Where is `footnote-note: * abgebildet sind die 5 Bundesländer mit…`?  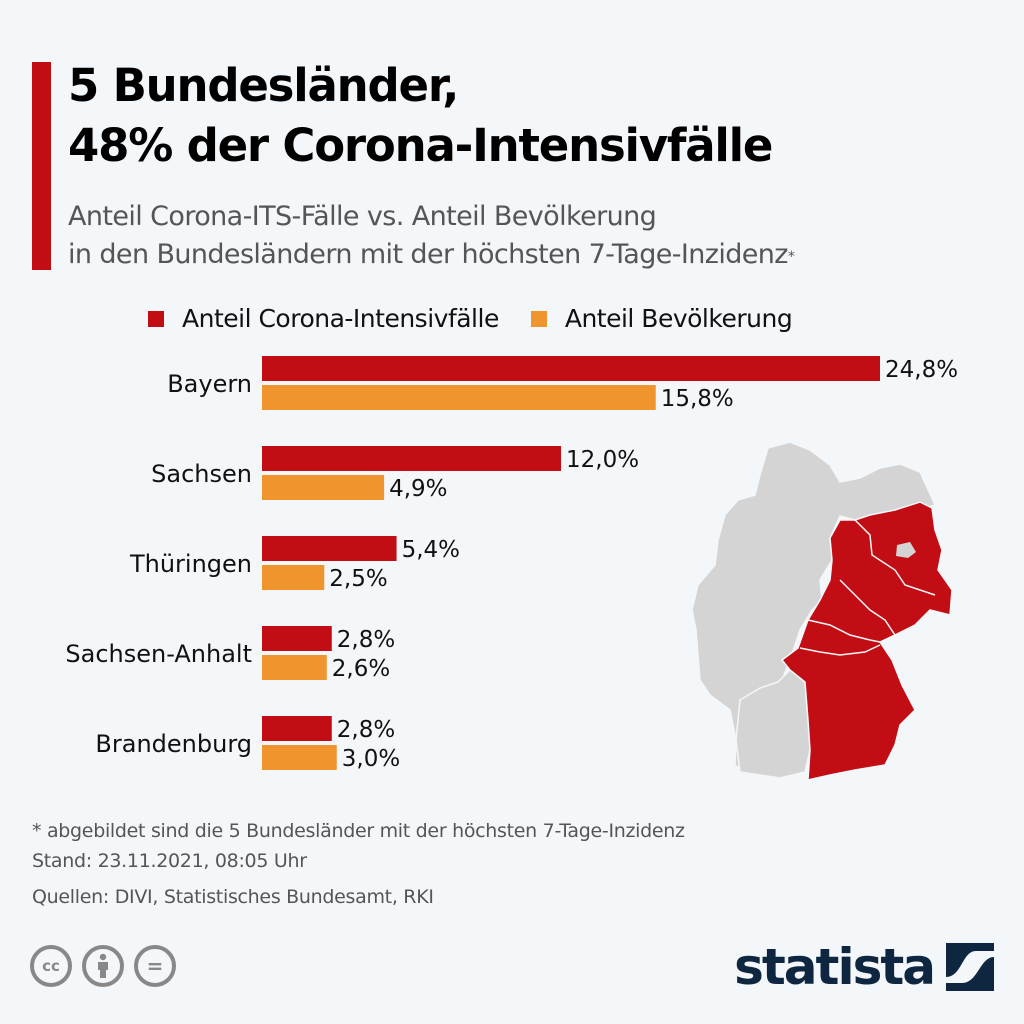
footnote-note: * abgebildet sind die 5 Bundesländer mit… is located at coordinates (358, 831).